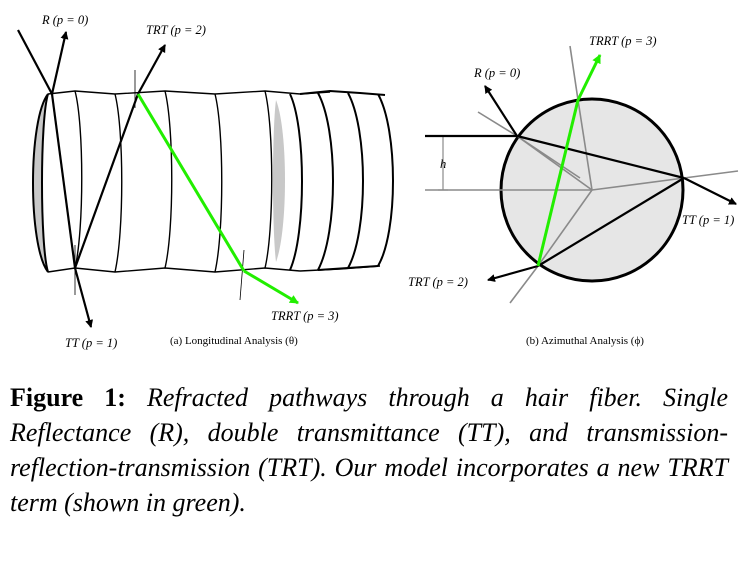 This screenshot has height=570, width=752. Describe the element at coordinates (279, 181) in the screenshot. I see `far-end-shade` at that location.